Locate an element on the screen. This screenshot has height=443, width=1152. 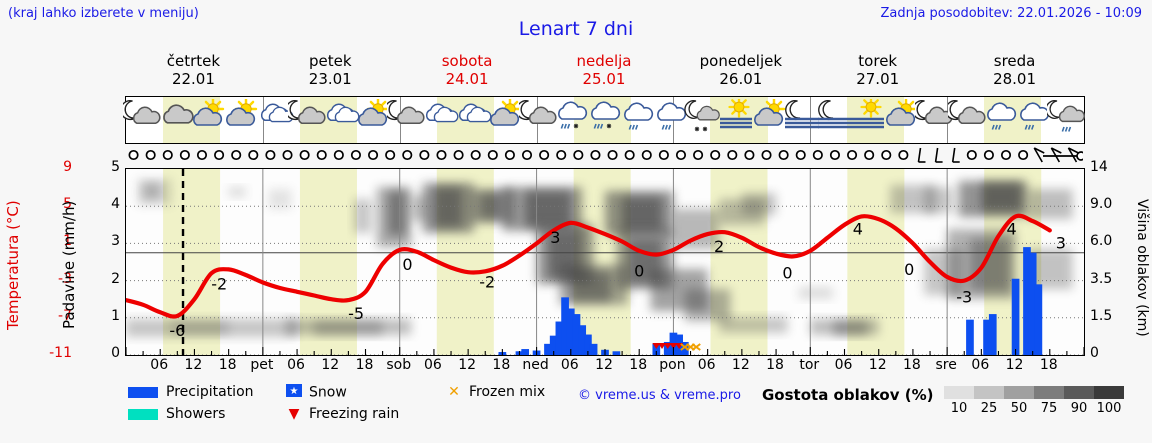
precipitation-tick: 3 is located at coordinates (115, 241).